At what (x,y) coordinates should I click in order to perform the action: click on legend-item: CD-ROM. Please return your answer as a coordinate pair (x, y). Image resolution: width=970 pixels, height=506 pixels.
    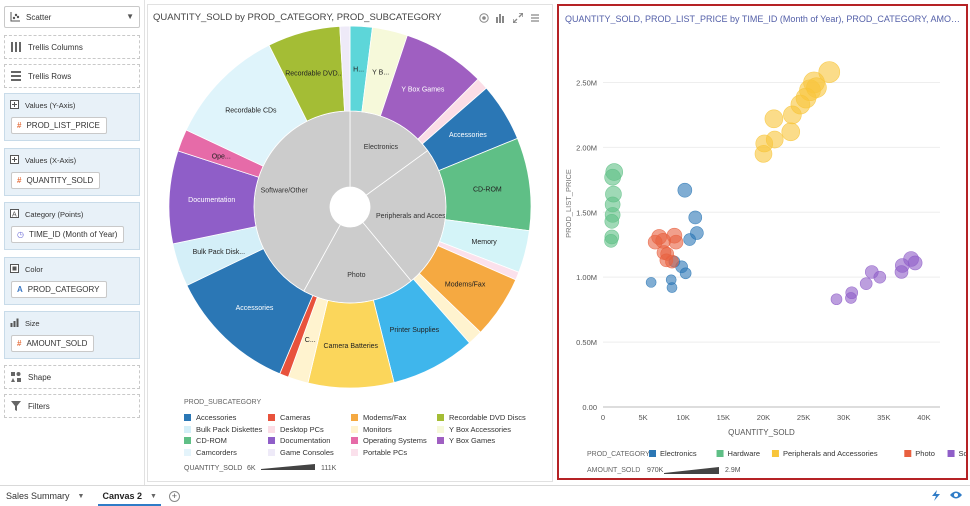
    Looking at the image, I should click on (205, 440).